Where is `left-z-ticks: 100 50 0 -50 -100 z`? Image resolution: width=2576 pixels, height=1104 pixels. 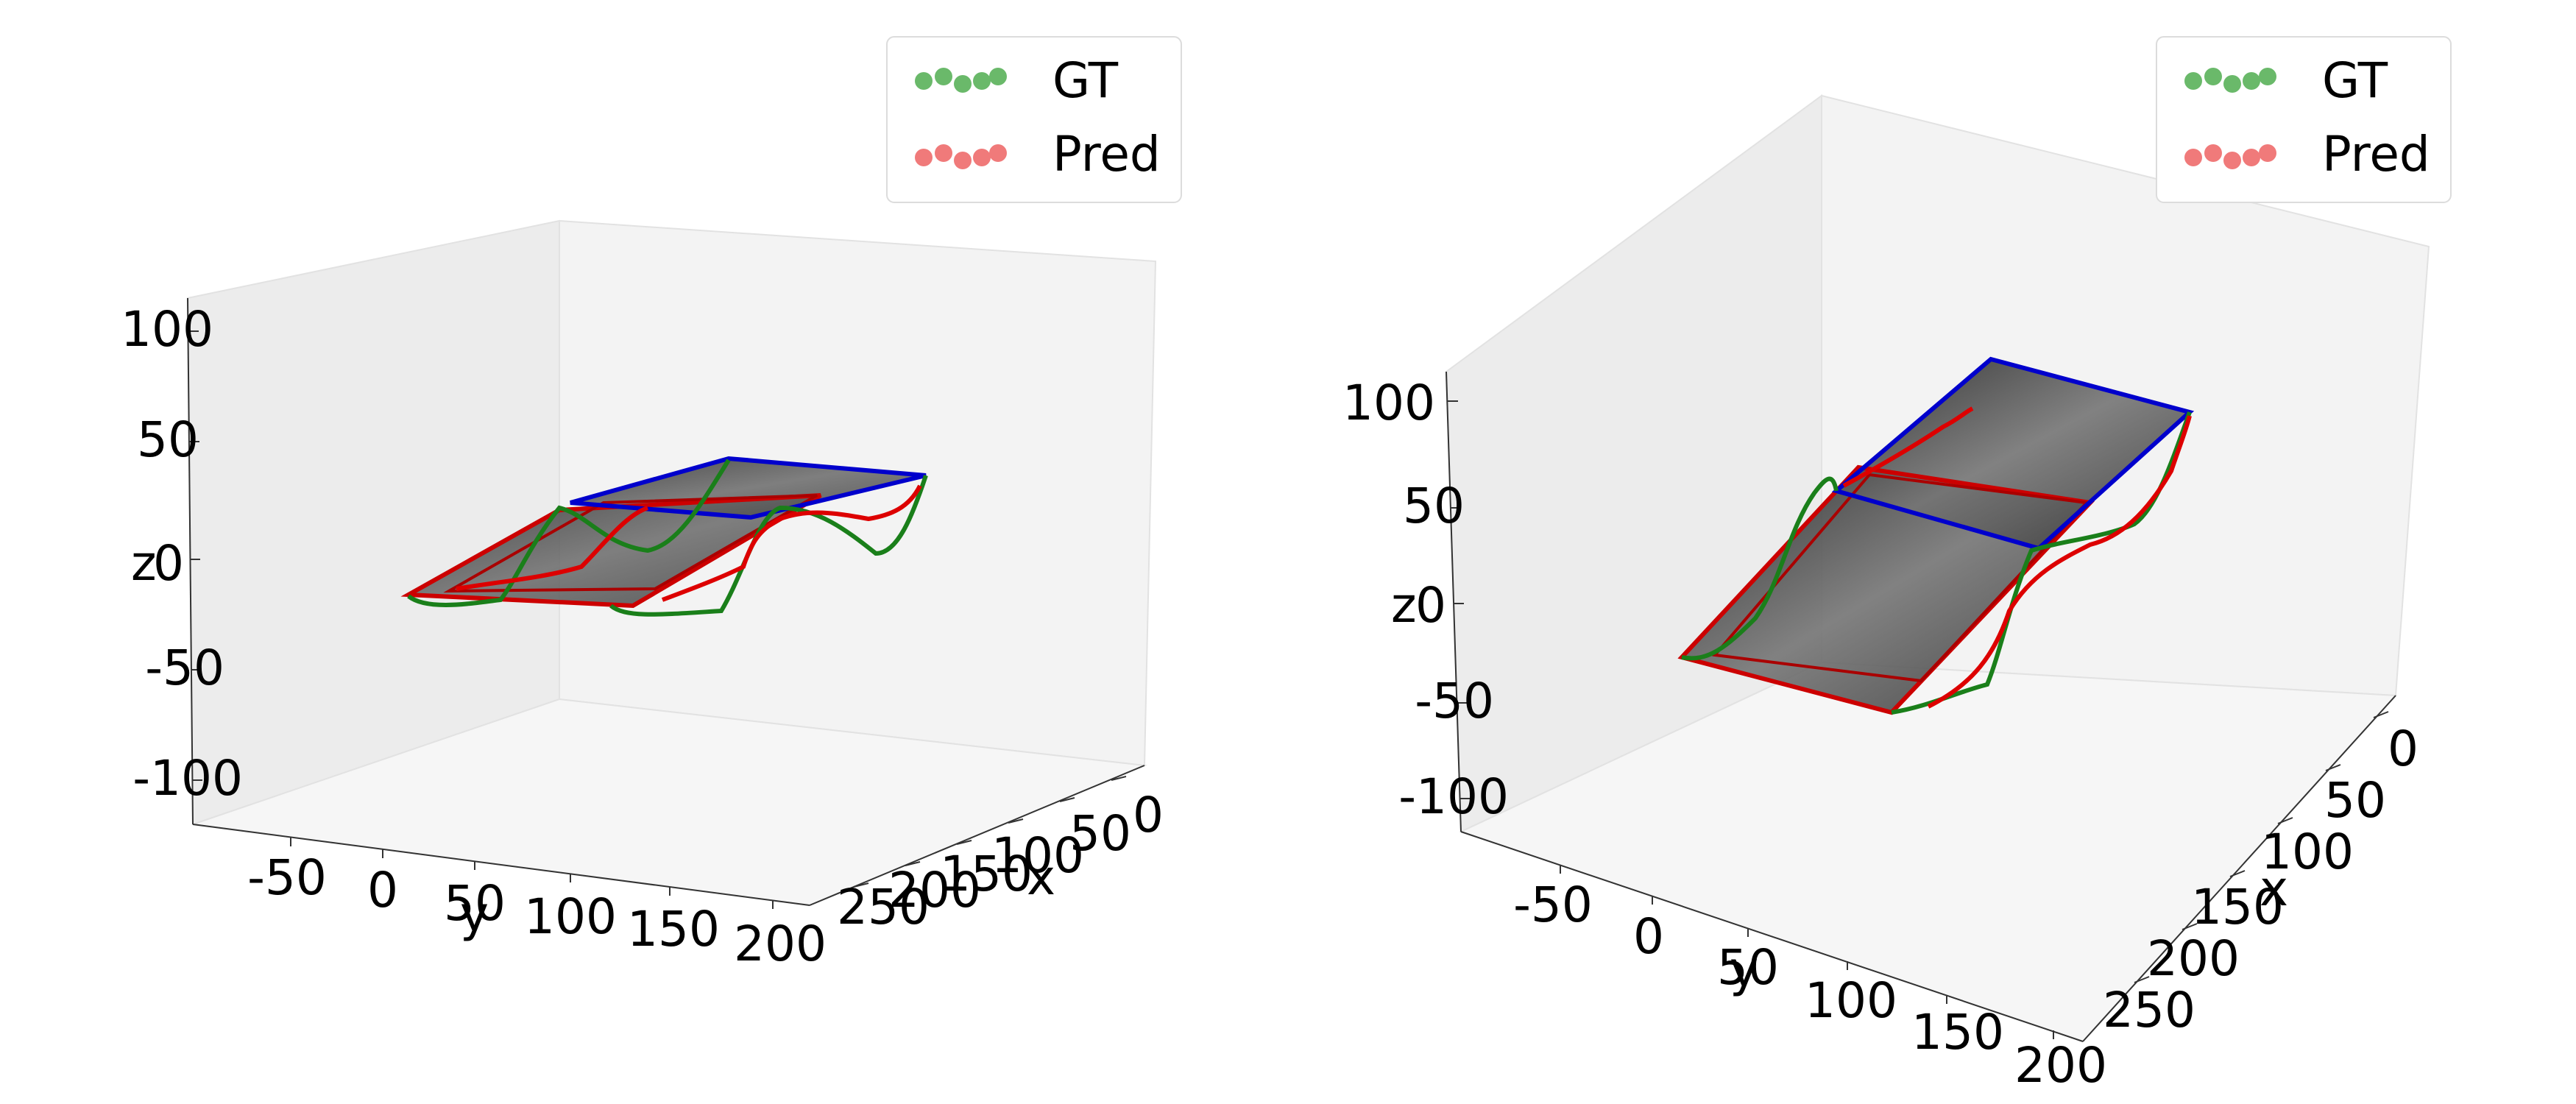 left-z-ticks: 100 50 0 -50 -100 z is located at coordinates (182, 554).